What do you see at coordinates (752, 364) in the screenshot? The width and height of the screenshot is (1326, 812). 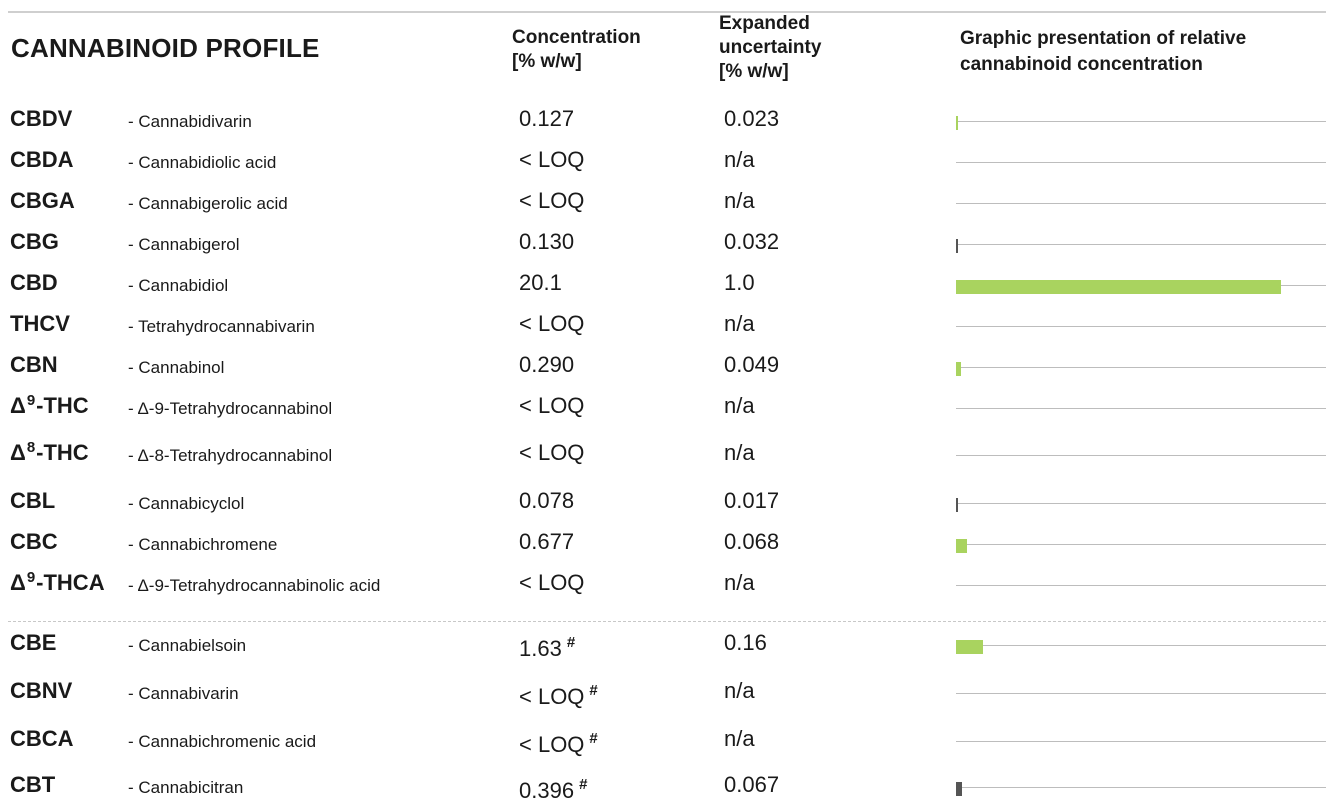 I see `uncertainty-value: 0.049` at bounding box center [752, 364].